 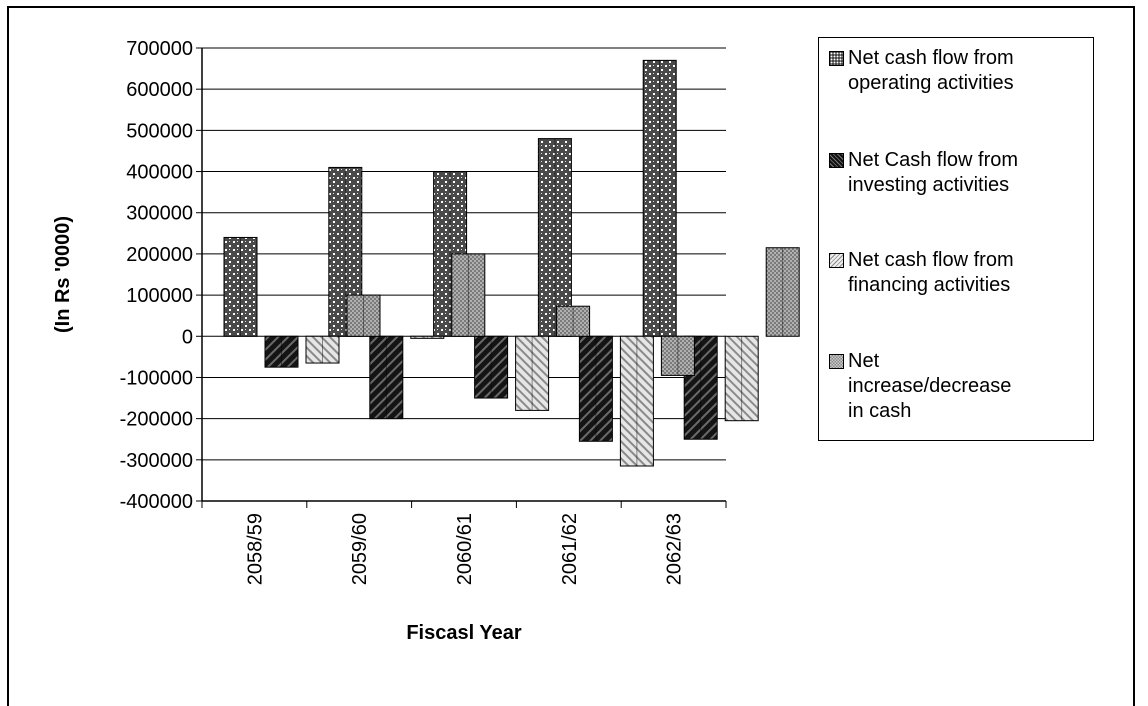 What do you see at coordinates (968, 173) in the screenshot?
I see `legend-label: Net Cash flow from investing activities` at bounding box center [968, 173].